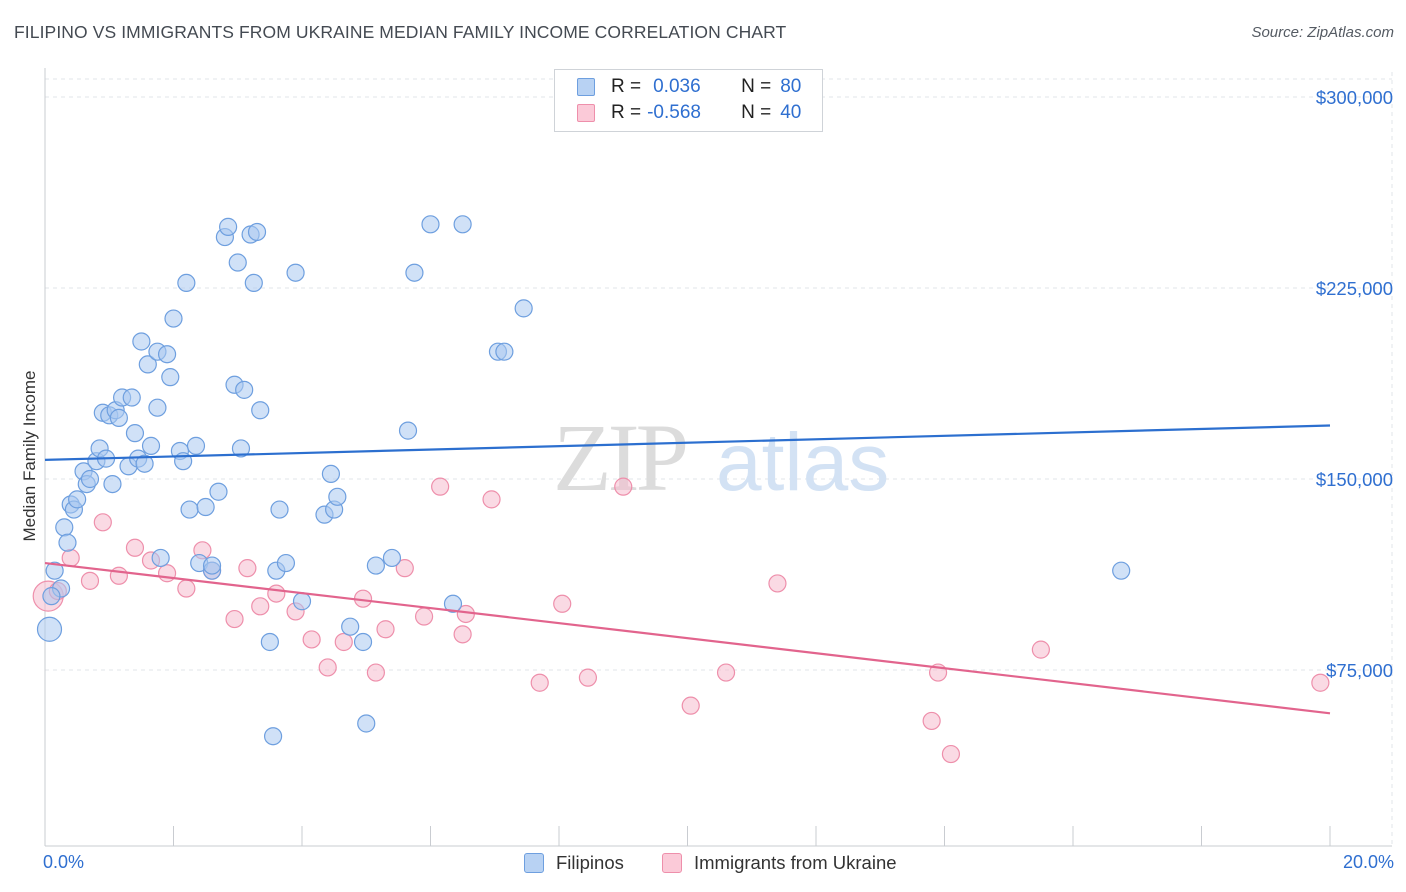 The height and width of the screenshot is (892, 1406). Describe the element at coordinates (795, 862) in the screenshot. I see `legend-label-ukraine: Immigrants from Ukraine` at that location.